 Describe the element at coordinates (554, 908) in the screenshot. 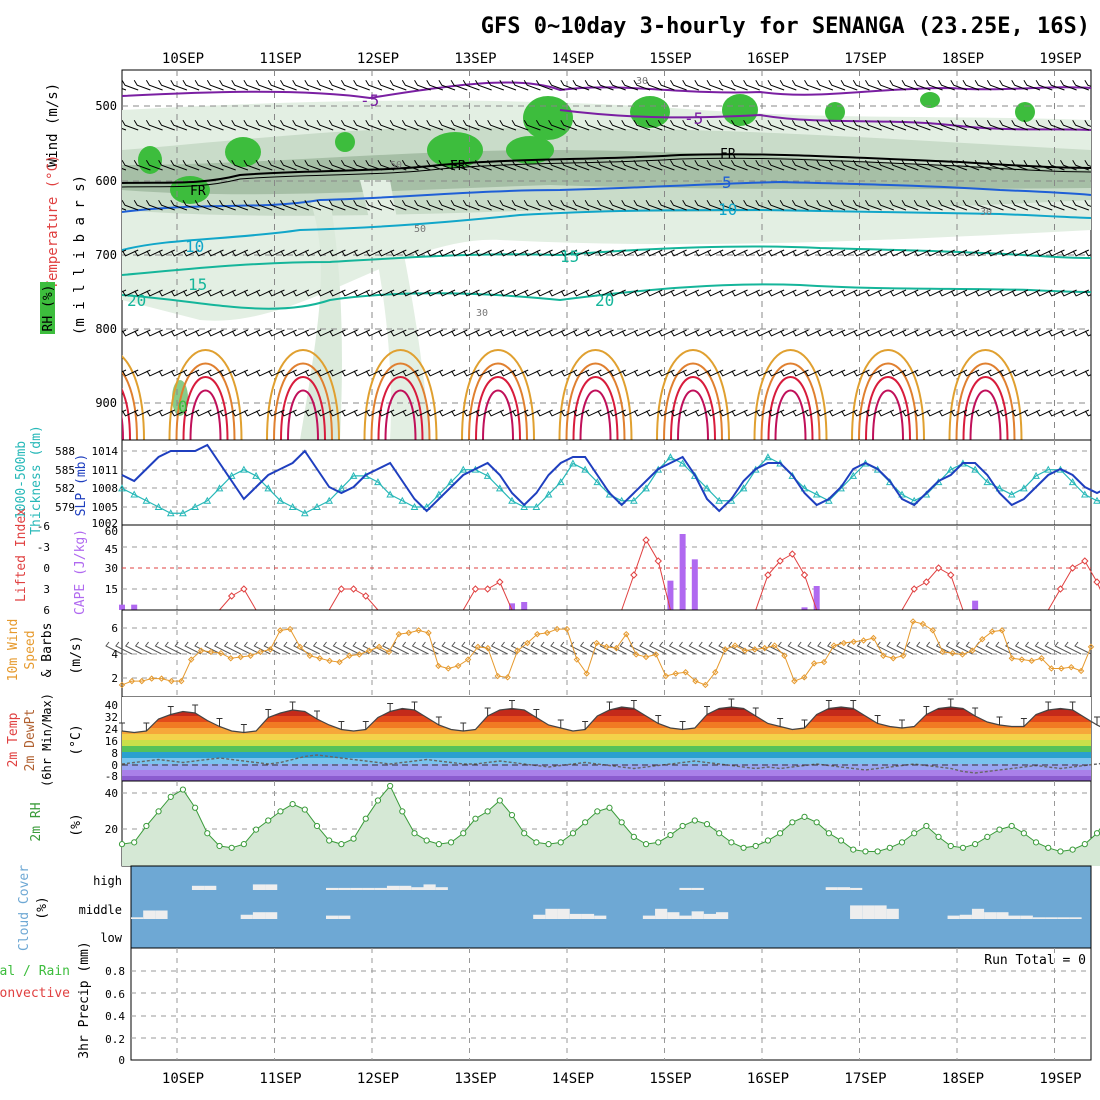

I see `cloud-panel: high middle low Cloud Cover (%)` at that location.